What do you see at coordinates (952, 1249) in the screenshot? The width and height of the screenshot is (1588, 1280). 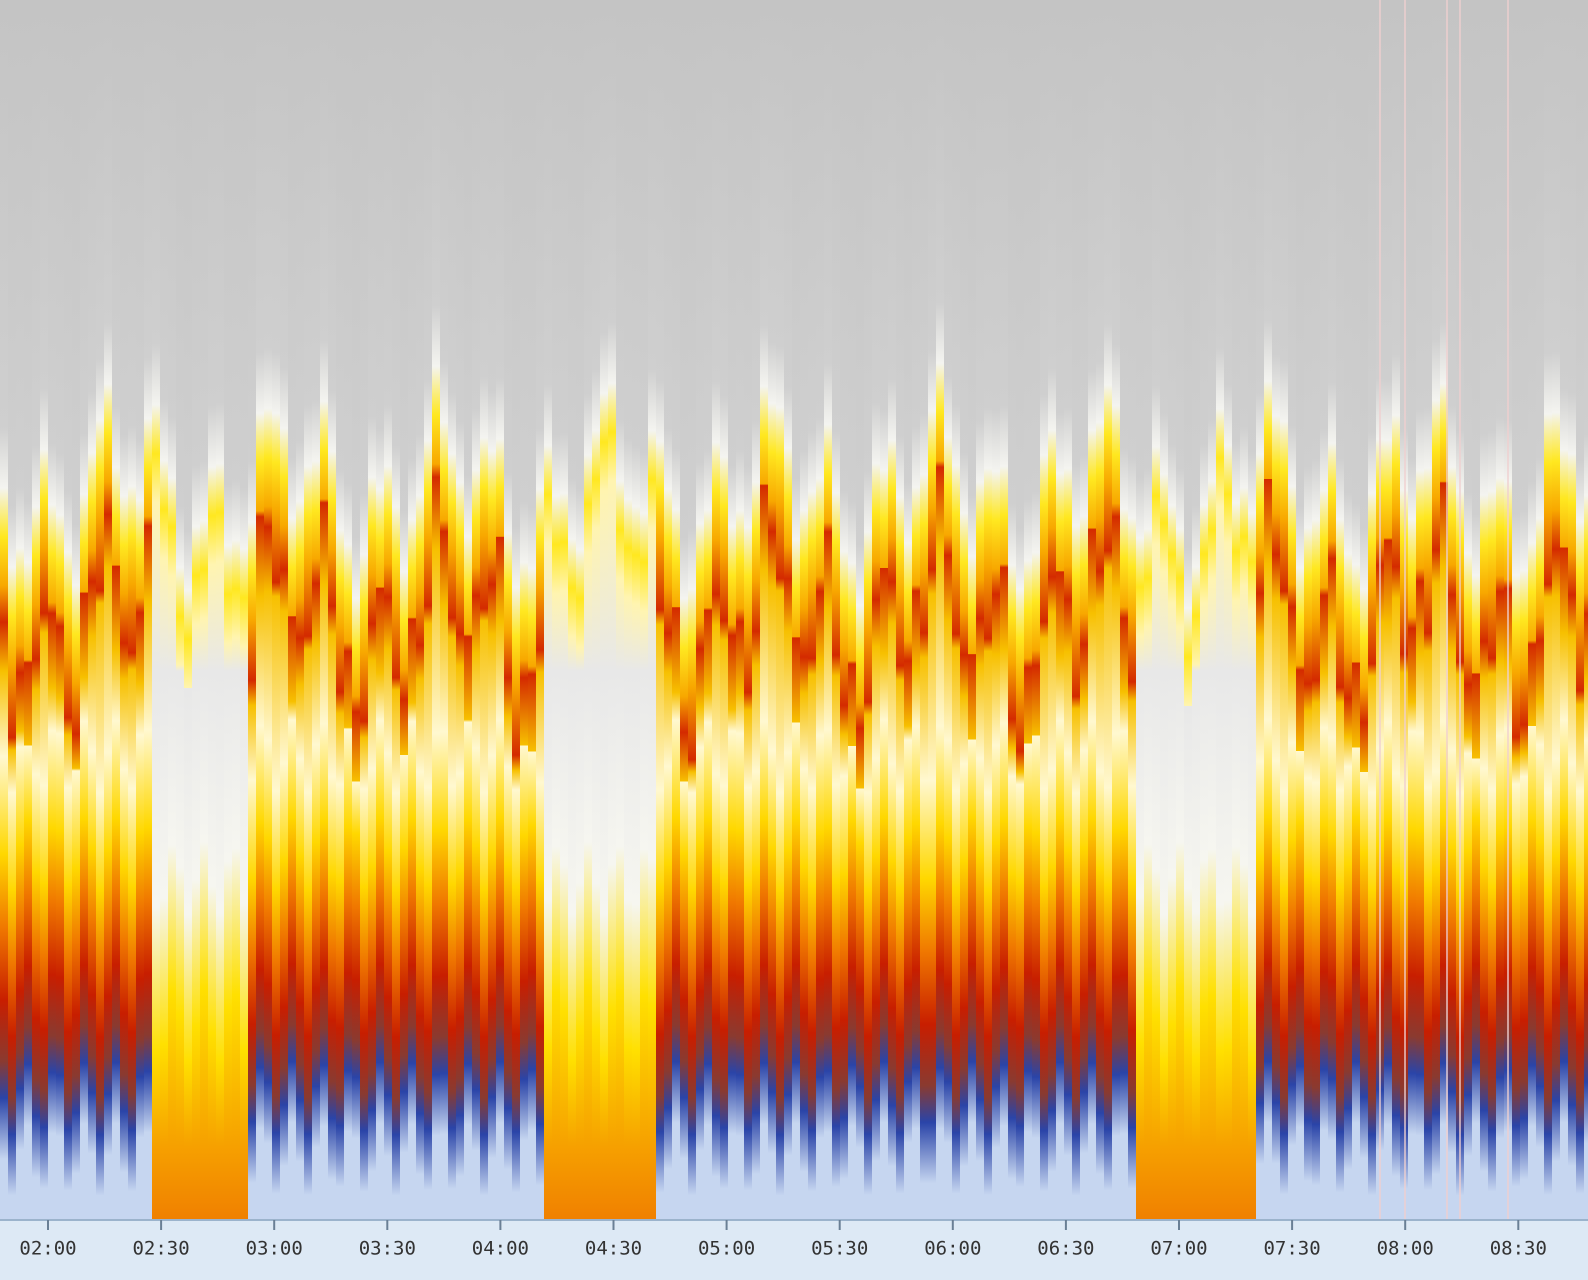 I see `time-label: 06:00` at bounding box center [952, 1249].